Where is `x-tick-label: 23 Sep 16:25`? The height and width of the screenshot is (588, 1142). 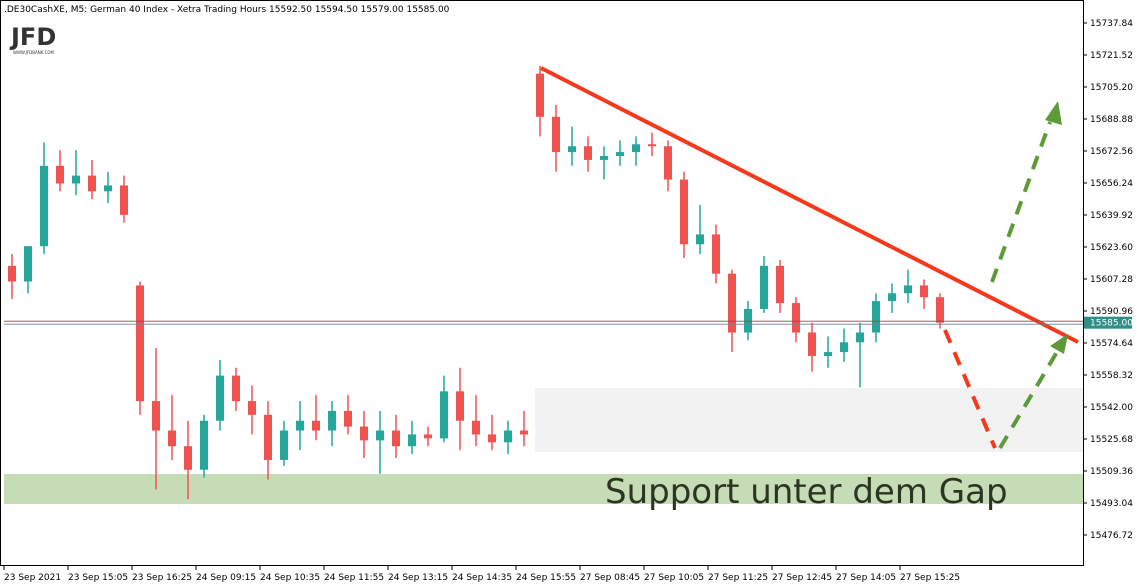 x-tick-label: 23 Sep 16:25 is located at coordinates (162, 578).